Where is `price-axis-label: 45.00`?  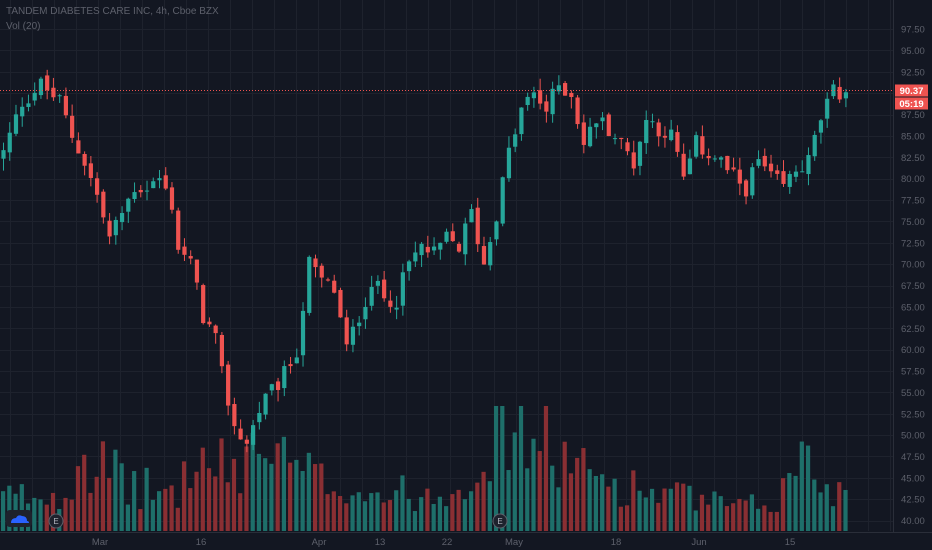 price-axis-label: 45.00 is located at coordinates (913, 478).